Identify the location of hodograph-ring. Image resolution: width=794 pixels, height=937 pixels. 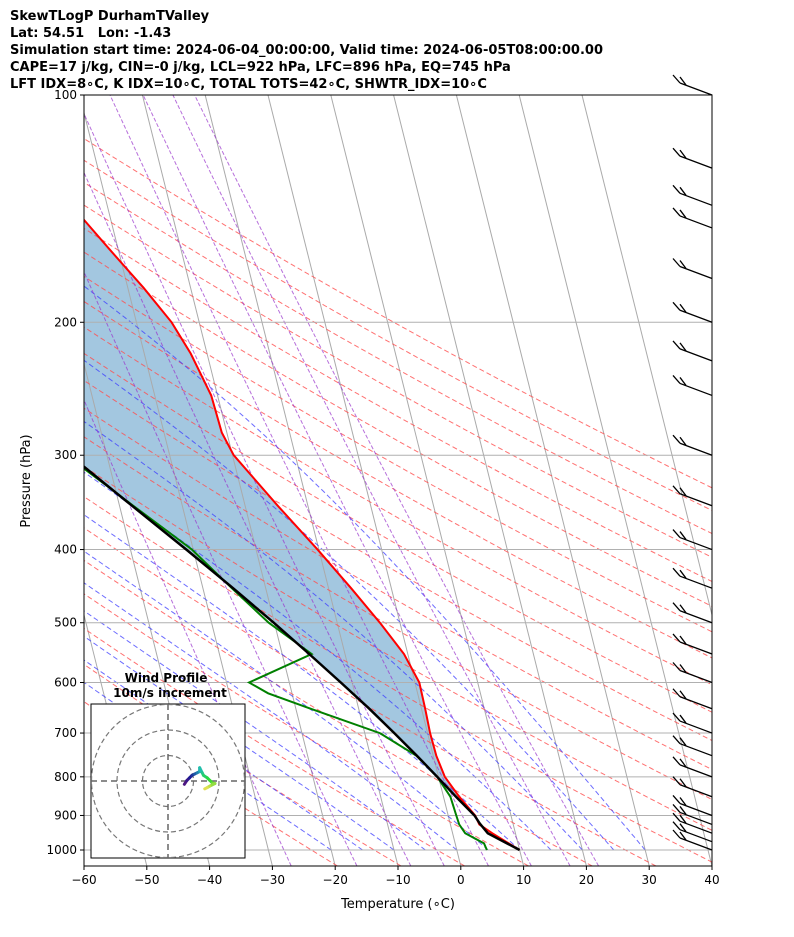
(168, 781).